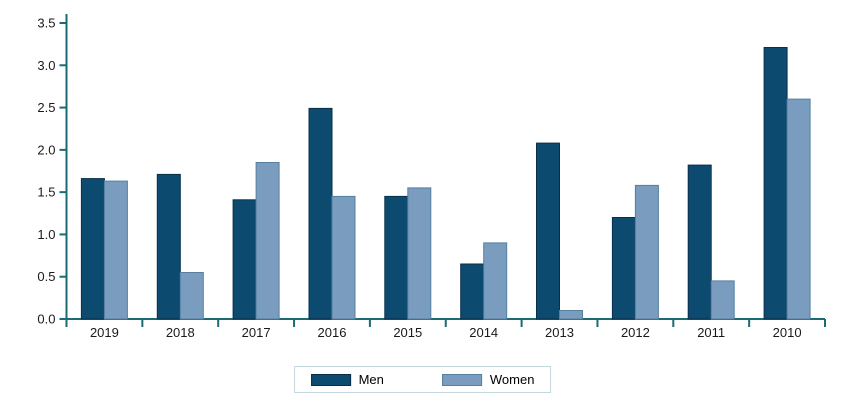 The width and height of the screenshot is (845, 411). Describe the element at coordinates (371, 379) in the screenshot. I see `legend-label-men: Men` at that location.